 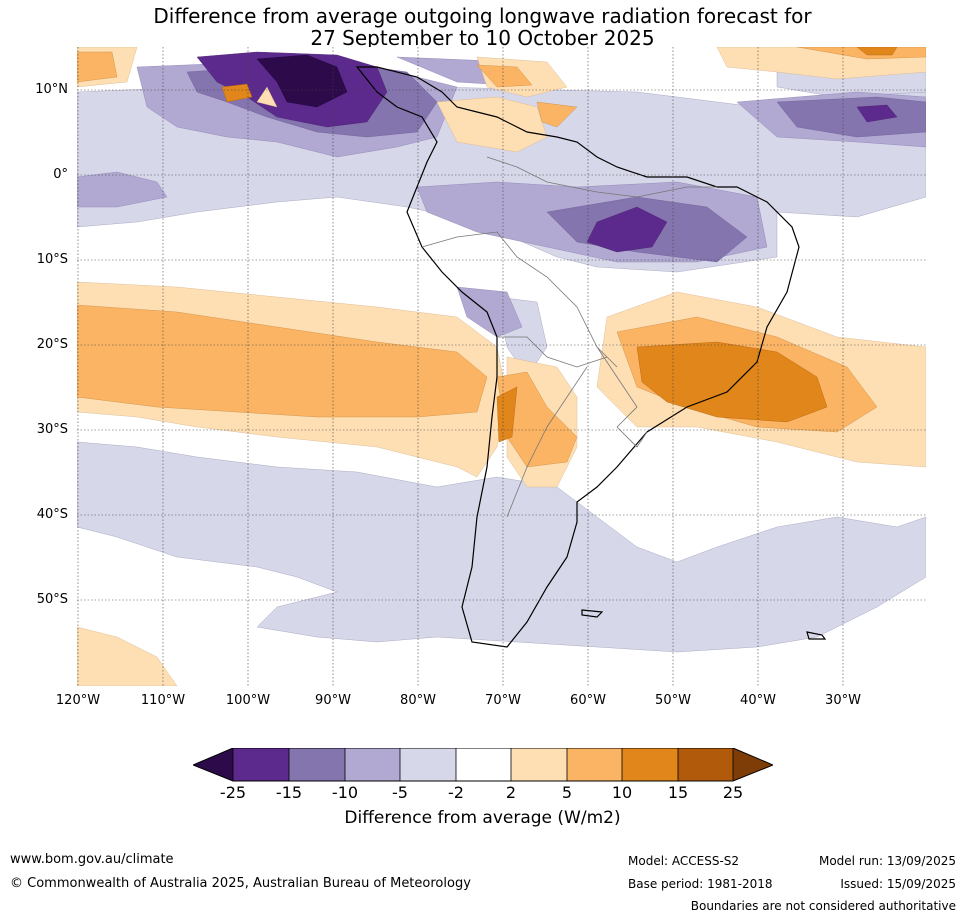 What do you see at coordinates (456, 792) in the screenshot?
I see `colorbar-tick: -2` at bounding box center [456, 792].